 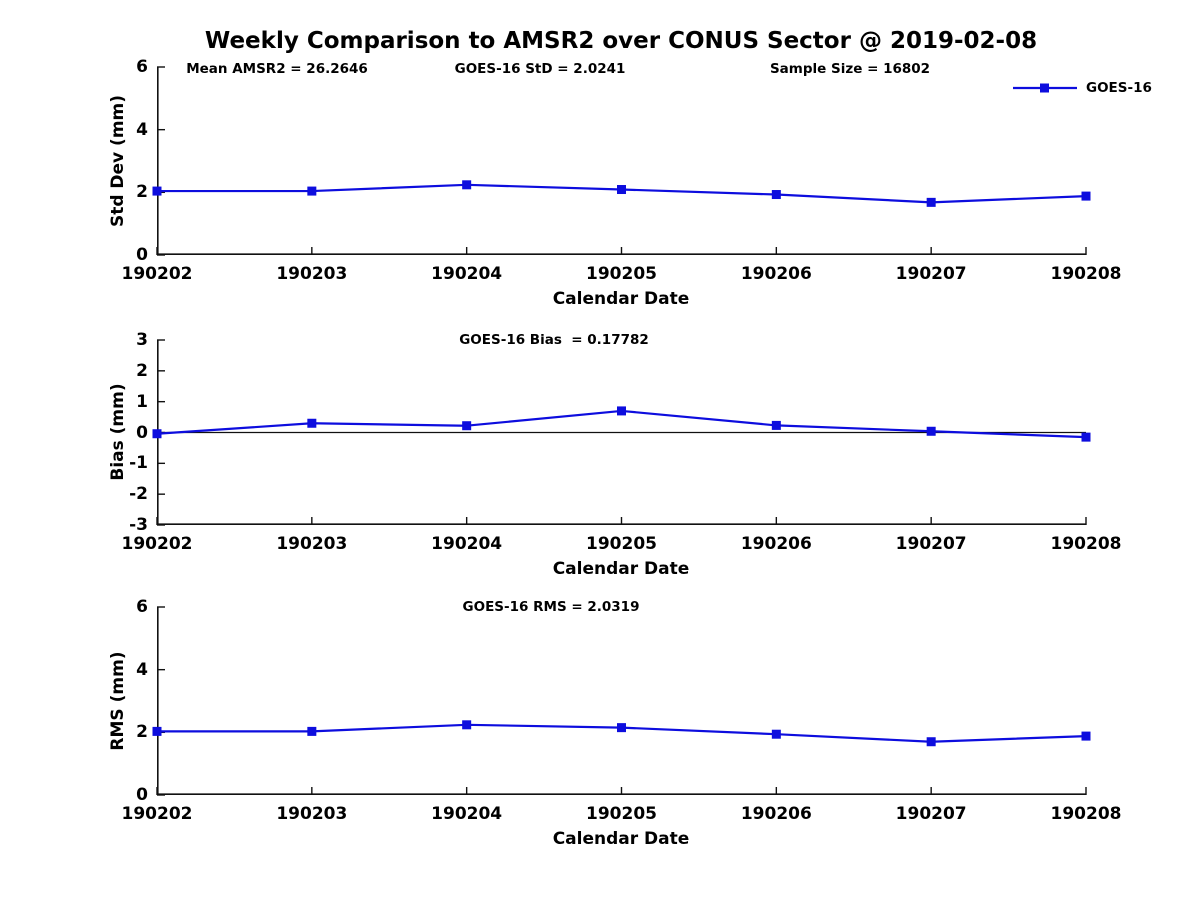 I want to click on y-tick-label: -2, so click(x=138, y=494).